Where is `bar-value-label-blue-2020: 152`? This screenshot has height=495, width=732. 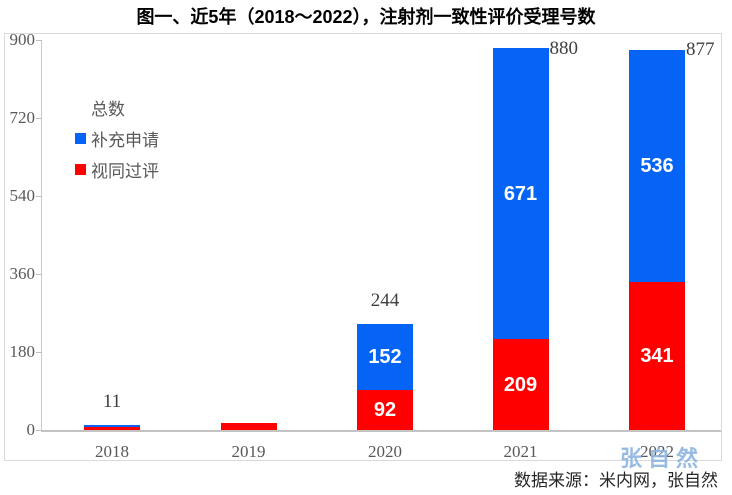
bar-value-label-blue-2020: 152 is located at coordinates (385, 357).